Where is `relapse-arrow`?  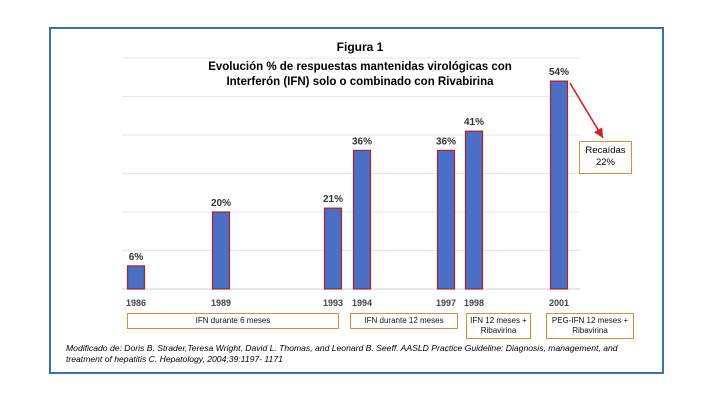
relapse-arrow is located at coordinates (586, 110).